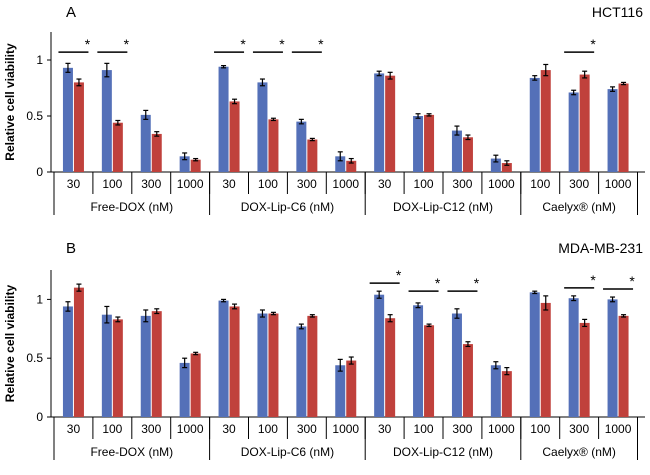  Describe the element at coordinates (600, 248) in the screenshot. I see `panel-title: MDA-MB-231` at that location.